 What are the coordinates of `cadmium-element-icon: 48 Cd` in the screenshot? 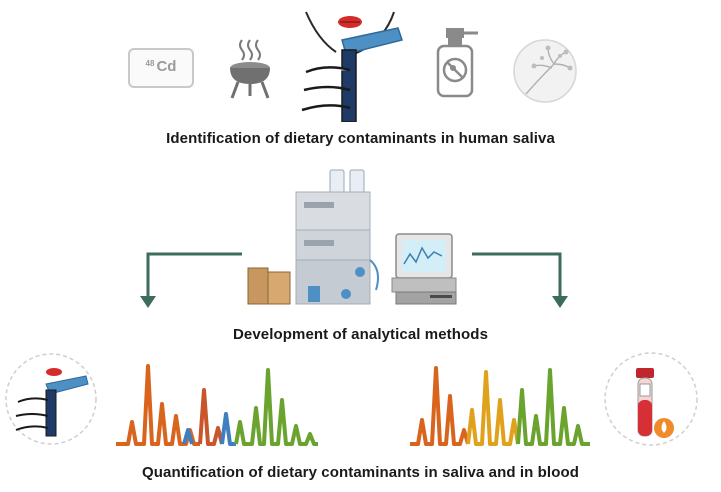 It's located at (161, 68).